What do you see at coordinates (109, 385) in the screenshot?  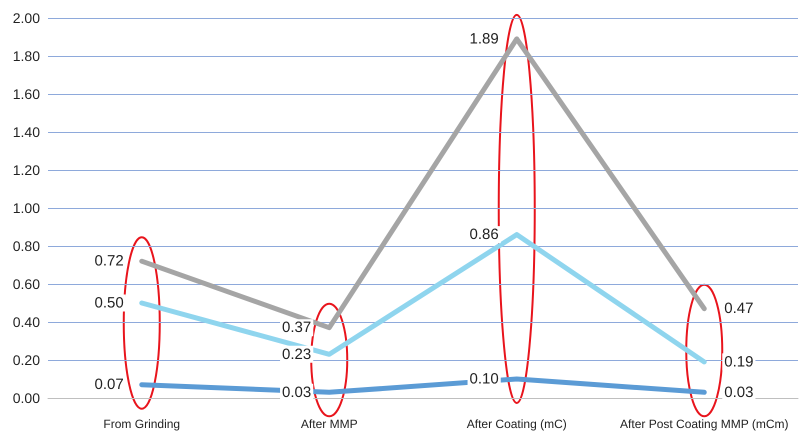 I see `data-label: 0.07` at bounding box center [109, 385].